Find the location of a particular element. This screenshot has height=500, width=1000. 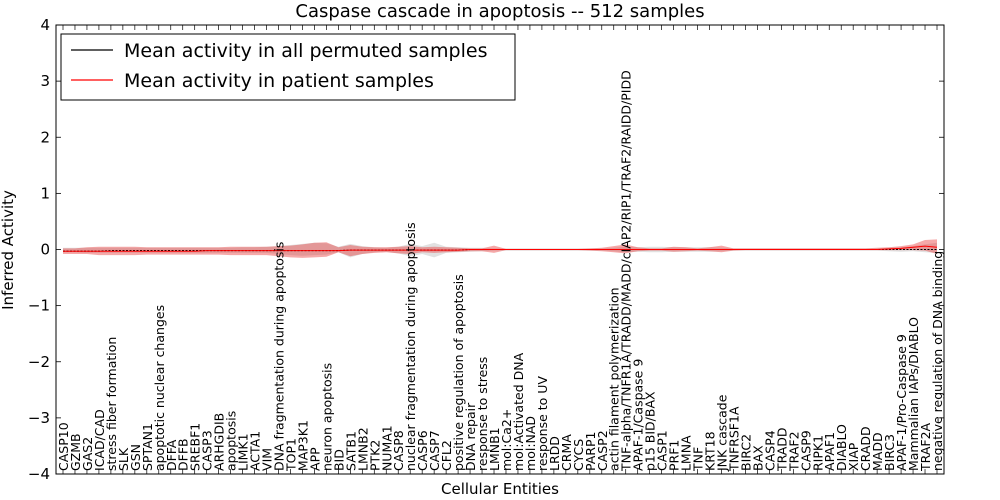

x-tick-label: LMNA is located at coordinates (686, 453).